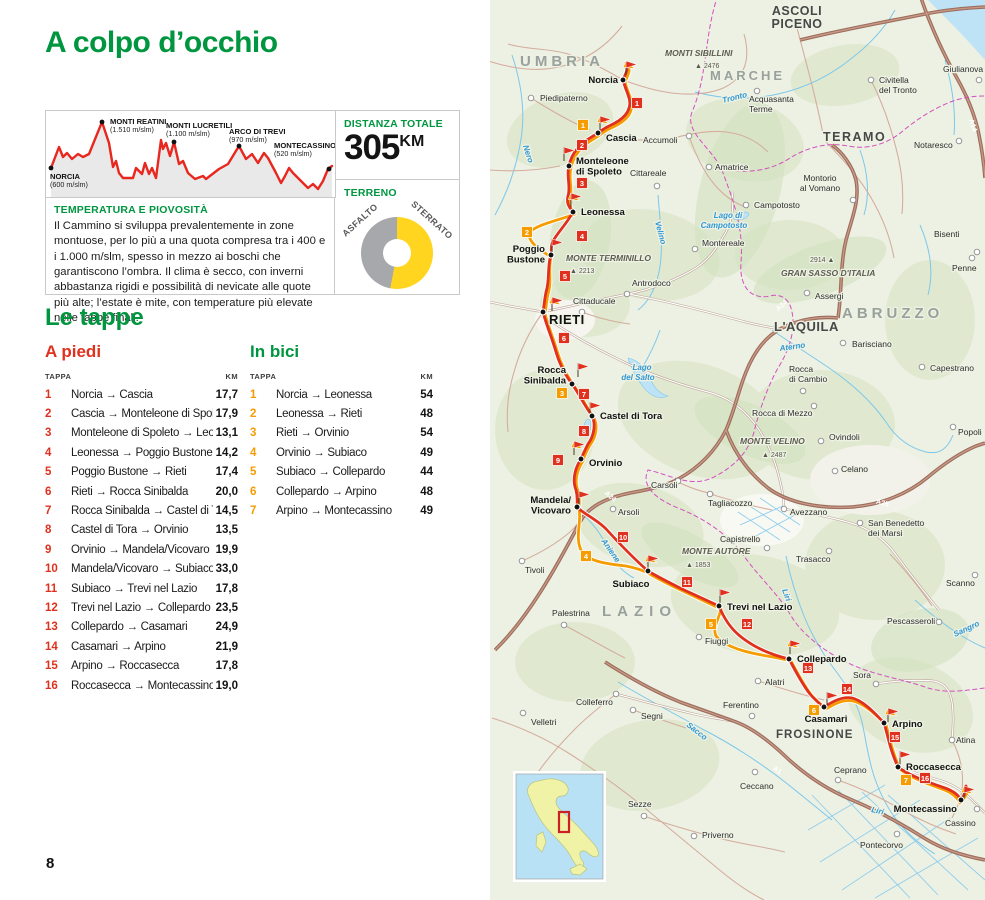 The image size is (985, 900). What do you see at coordinates (594, 301) in the screenshot?
I see `town-label: Cittaducale` at bounding box center [594, 301].